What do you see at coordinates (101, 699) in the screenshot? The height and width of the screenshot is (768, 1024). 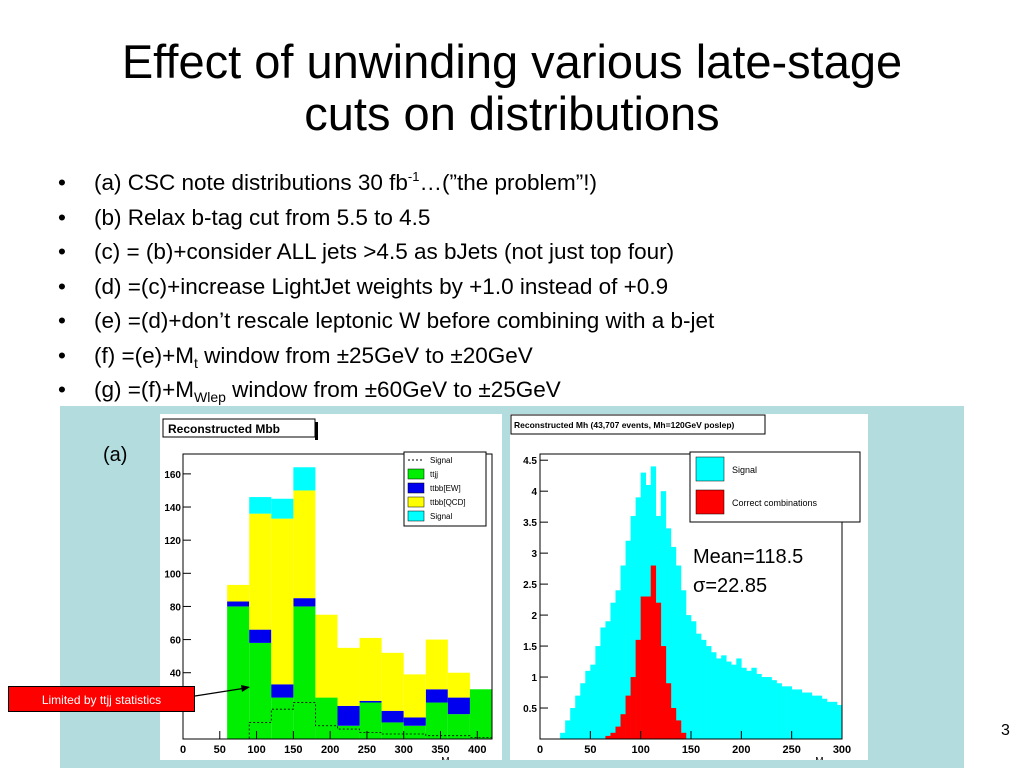 I see `statistics-callout: Limited by ttjj statistics` at bounding box center [101, 699].